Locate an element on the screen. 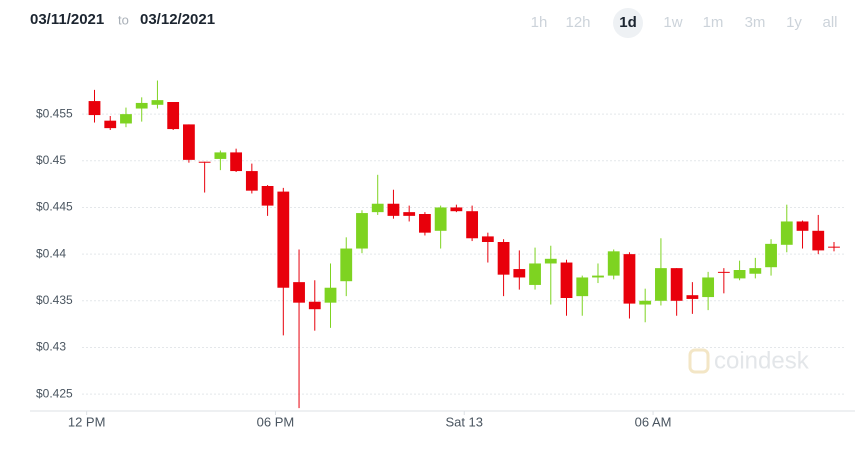 The height and width of the screenshot is (449, 862). range-button: 1d is located at coordinates (628, 22).